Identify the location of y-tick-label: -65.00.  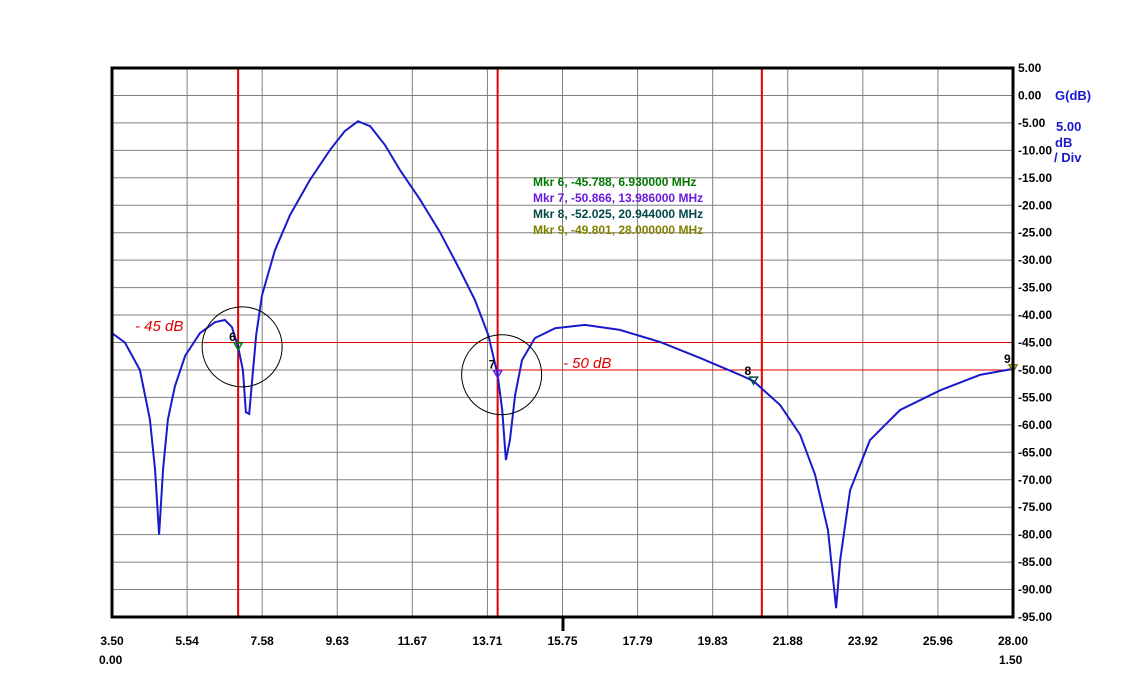
(1035, 452).